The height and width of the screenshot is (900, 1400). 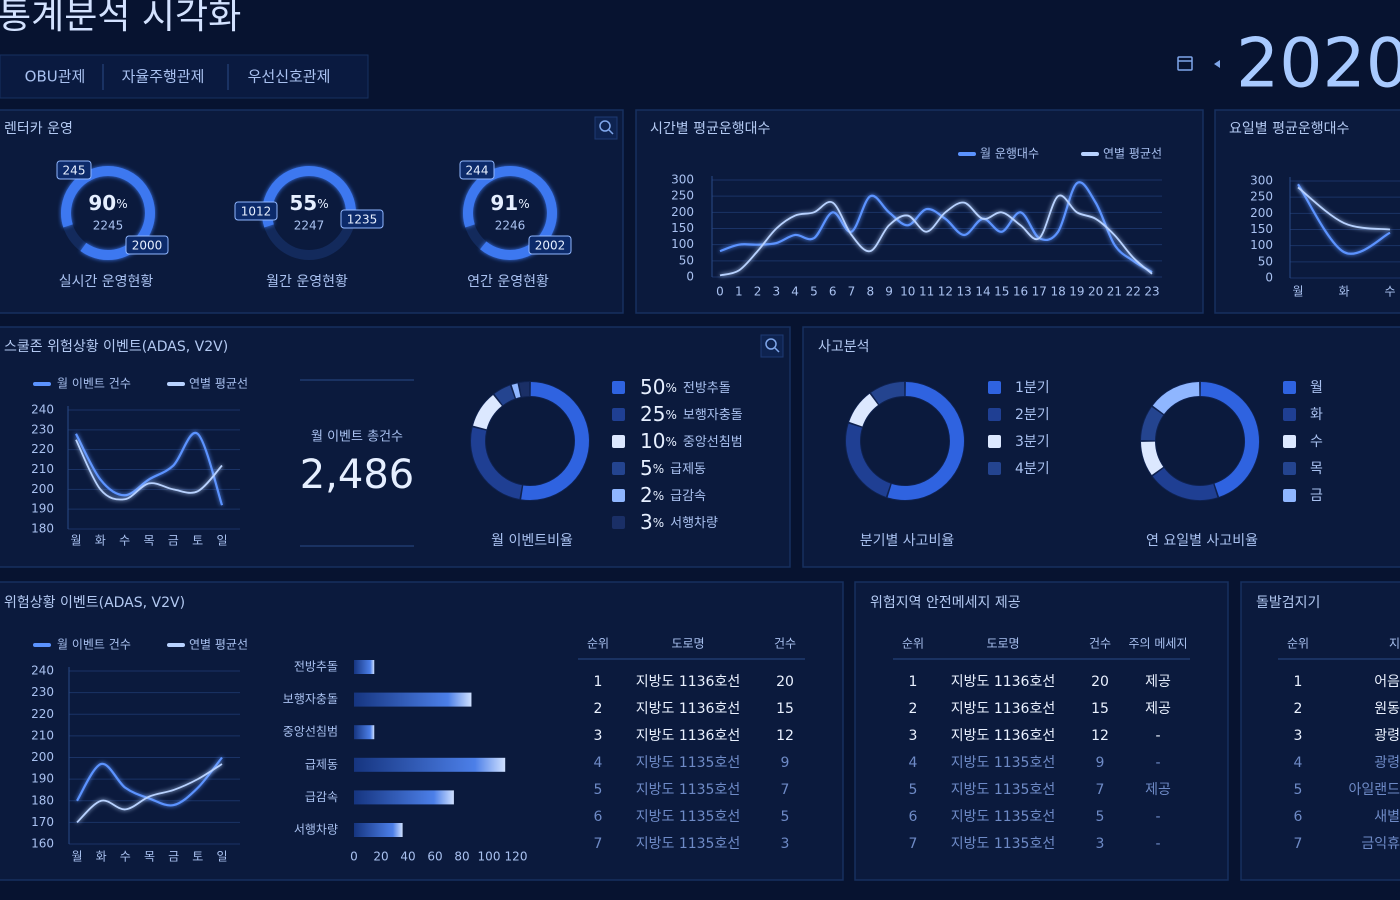 What do you see at coordinates (982, 292) in the screenshot?
I see `x-tick-label: 14` at bounding box center [982, 292].